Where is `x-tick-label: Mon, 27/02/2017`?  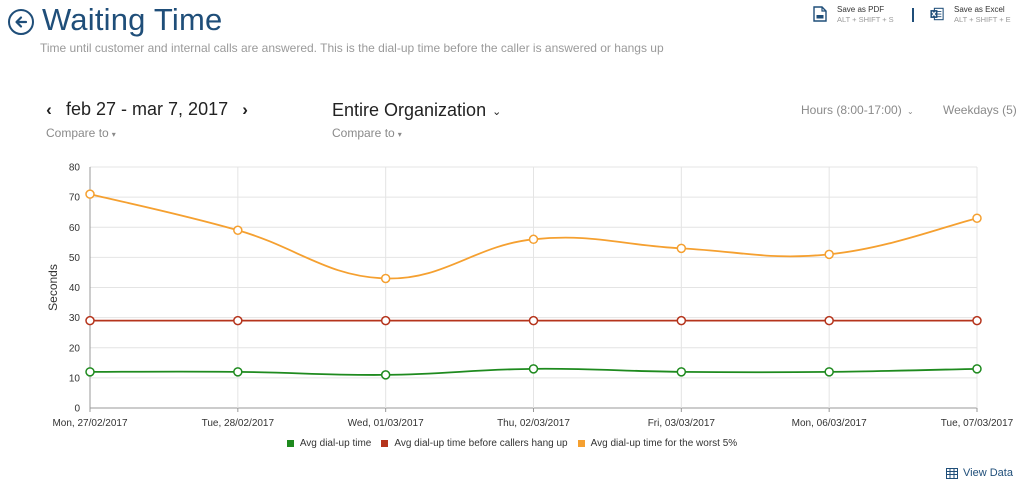
x-tick-label: Mon, 27/02/2017 is located at coordinates (89, 423).